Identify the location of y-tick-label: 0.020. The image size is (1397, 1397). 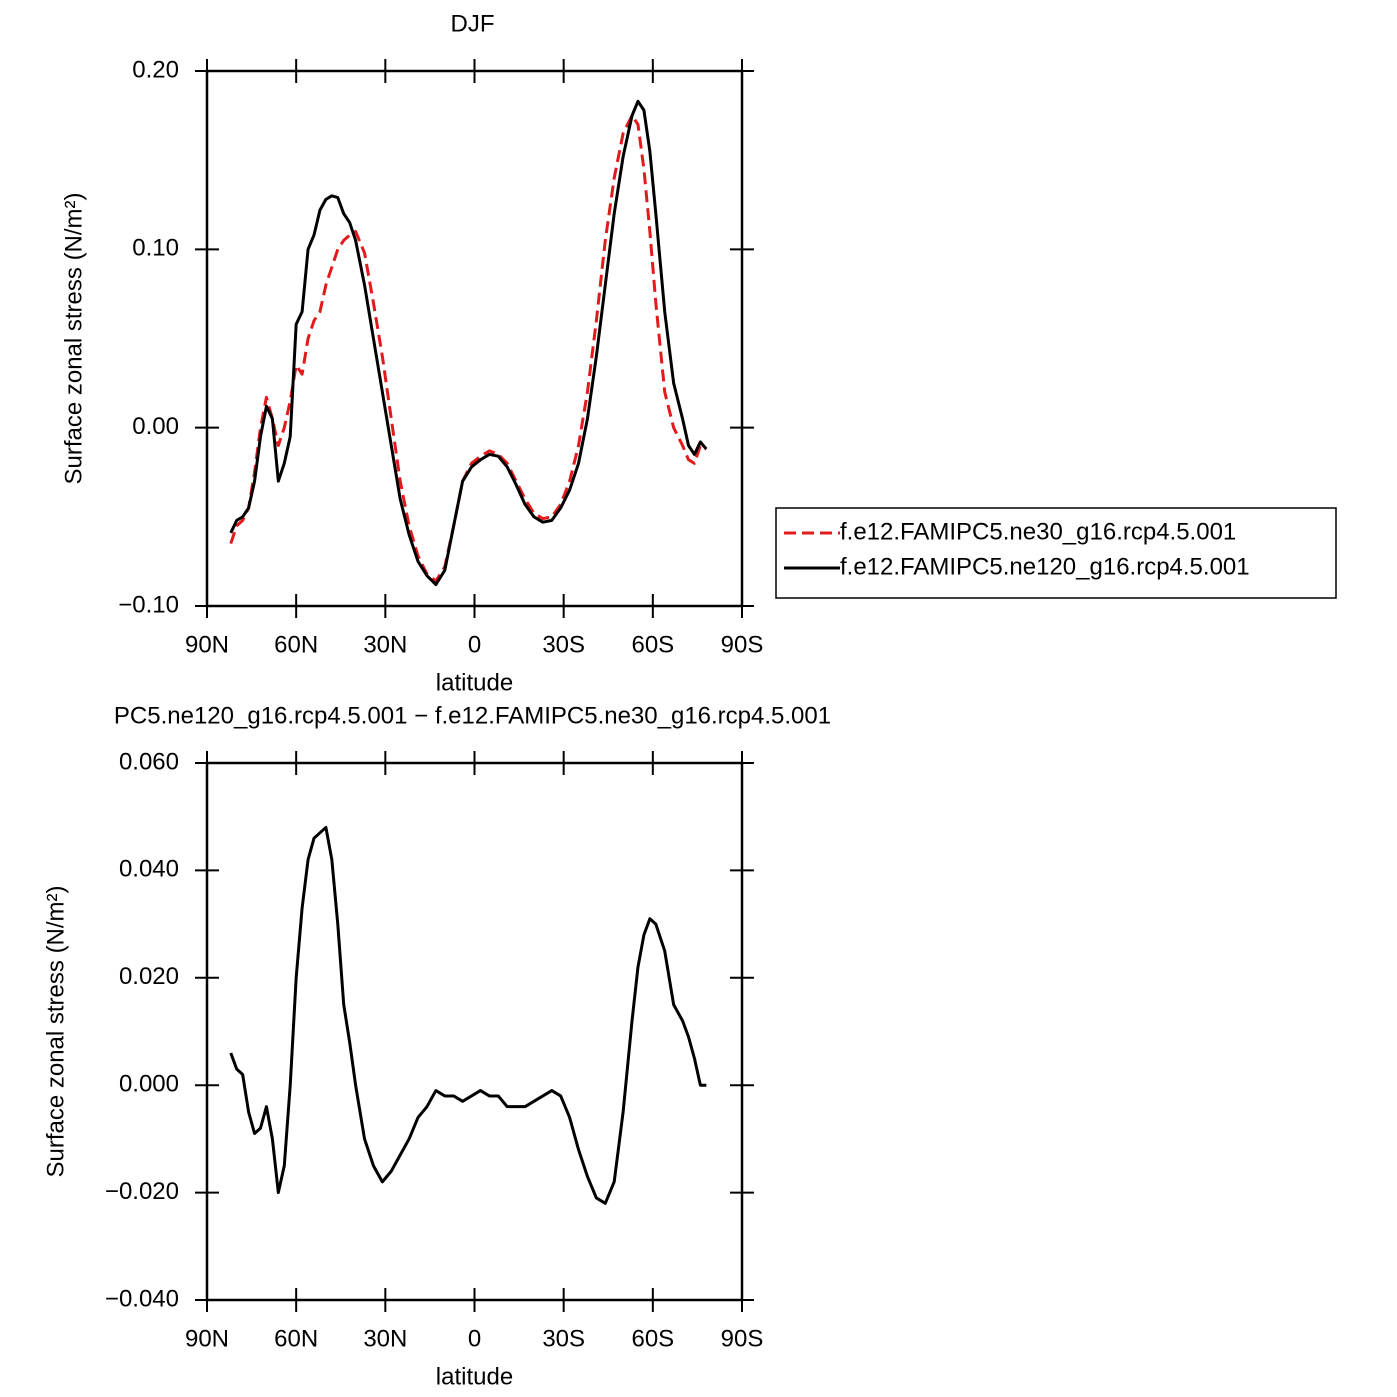
(149, 976).